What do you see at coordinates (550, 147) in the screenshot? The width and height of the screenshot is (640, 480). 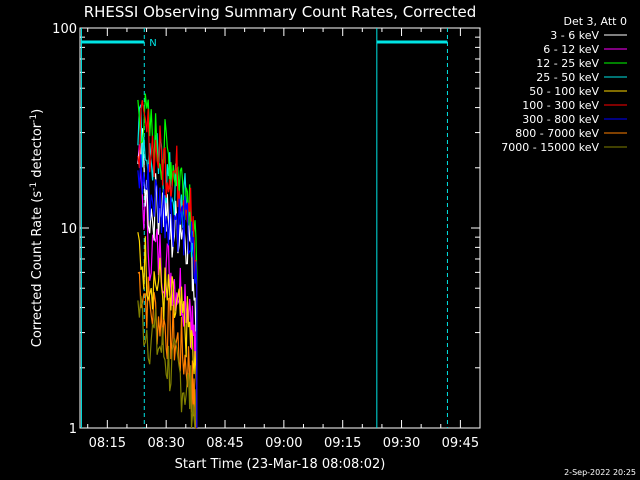 I see `legend-entry-label: 7000 - 15000 keV` at bounding box center [550, 147].